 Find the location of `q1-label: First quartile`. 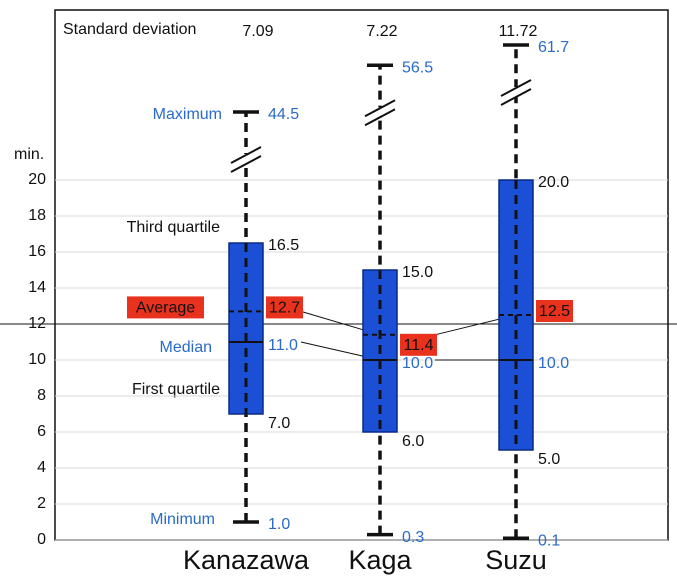

q1-label: First quartile is located at coordinates (176, 389).